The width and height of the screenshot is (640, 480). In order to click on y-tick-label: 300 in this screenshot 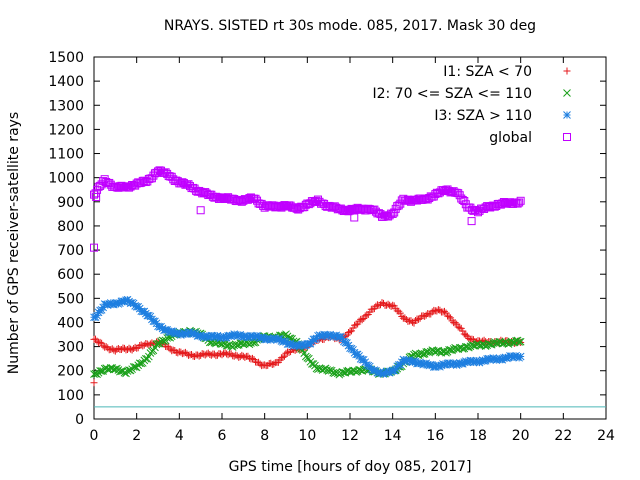, I will do `click(70, 348)`.